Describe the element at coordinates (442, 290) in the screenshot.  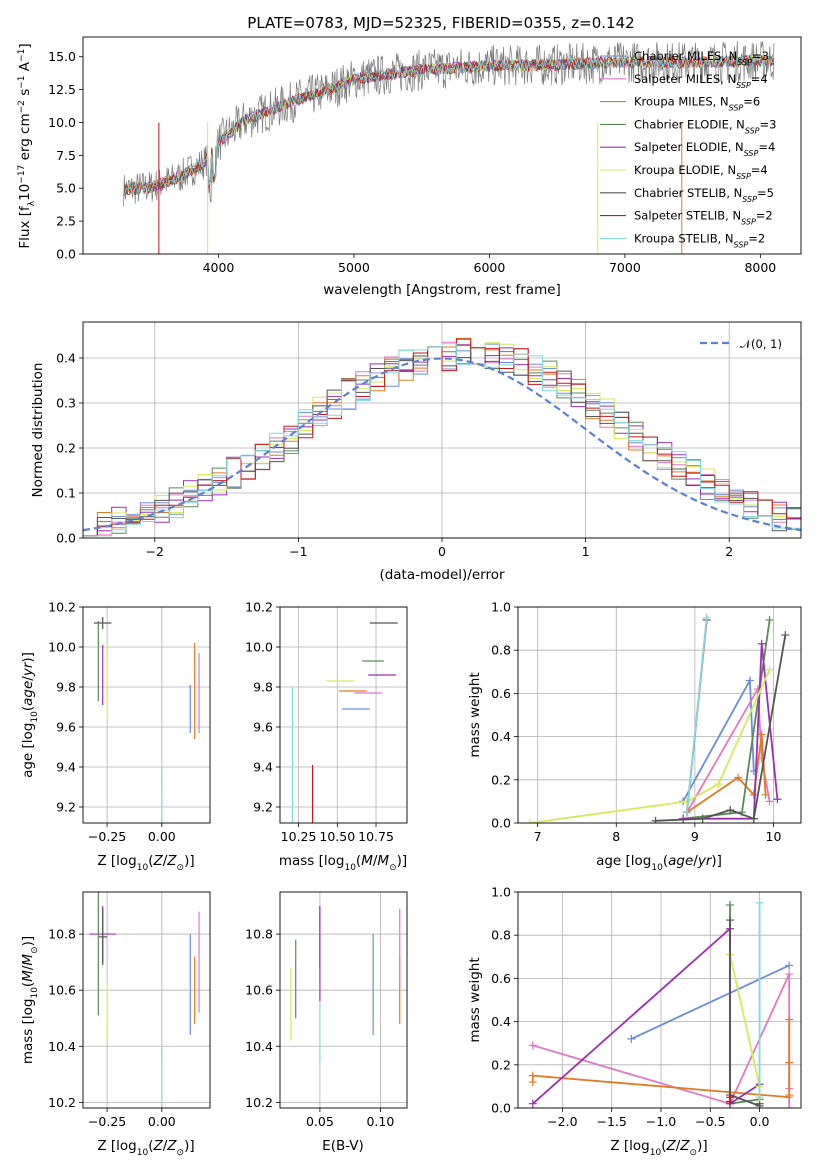
I see `spectrum-xlabel: wavelength [Angstrom, rest frame]` at that location.